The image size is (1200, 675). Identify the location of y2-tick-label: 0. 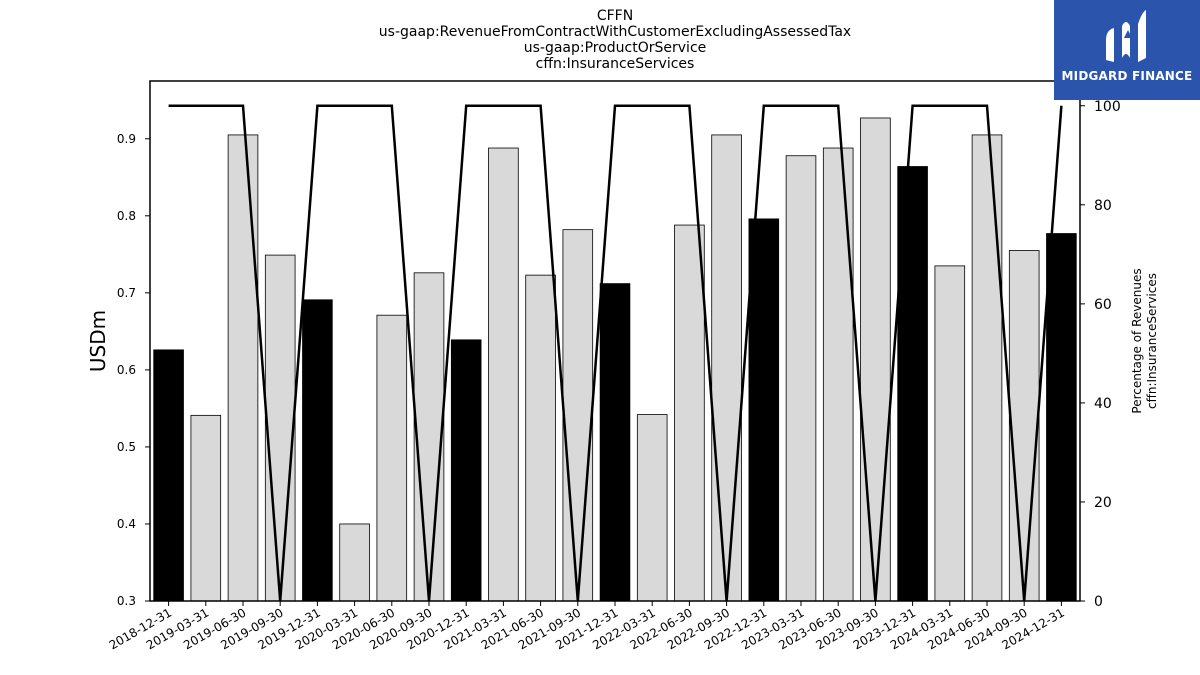
(1098, 602).